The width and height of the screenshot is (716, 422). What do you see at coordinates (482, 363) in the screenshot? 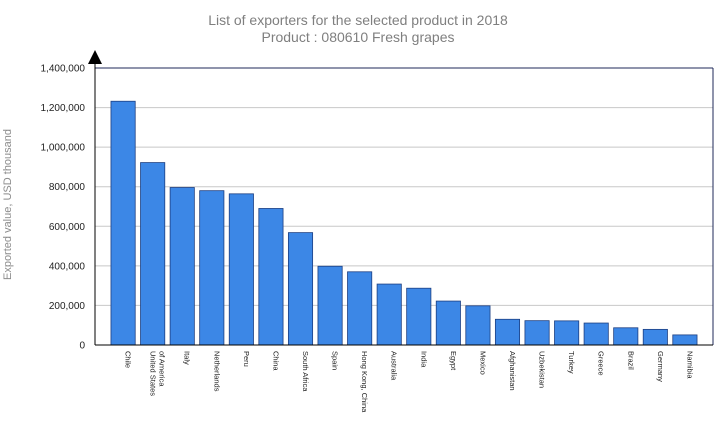
I see `x-tick-label: Mexico` at bounding box center [482, 363].